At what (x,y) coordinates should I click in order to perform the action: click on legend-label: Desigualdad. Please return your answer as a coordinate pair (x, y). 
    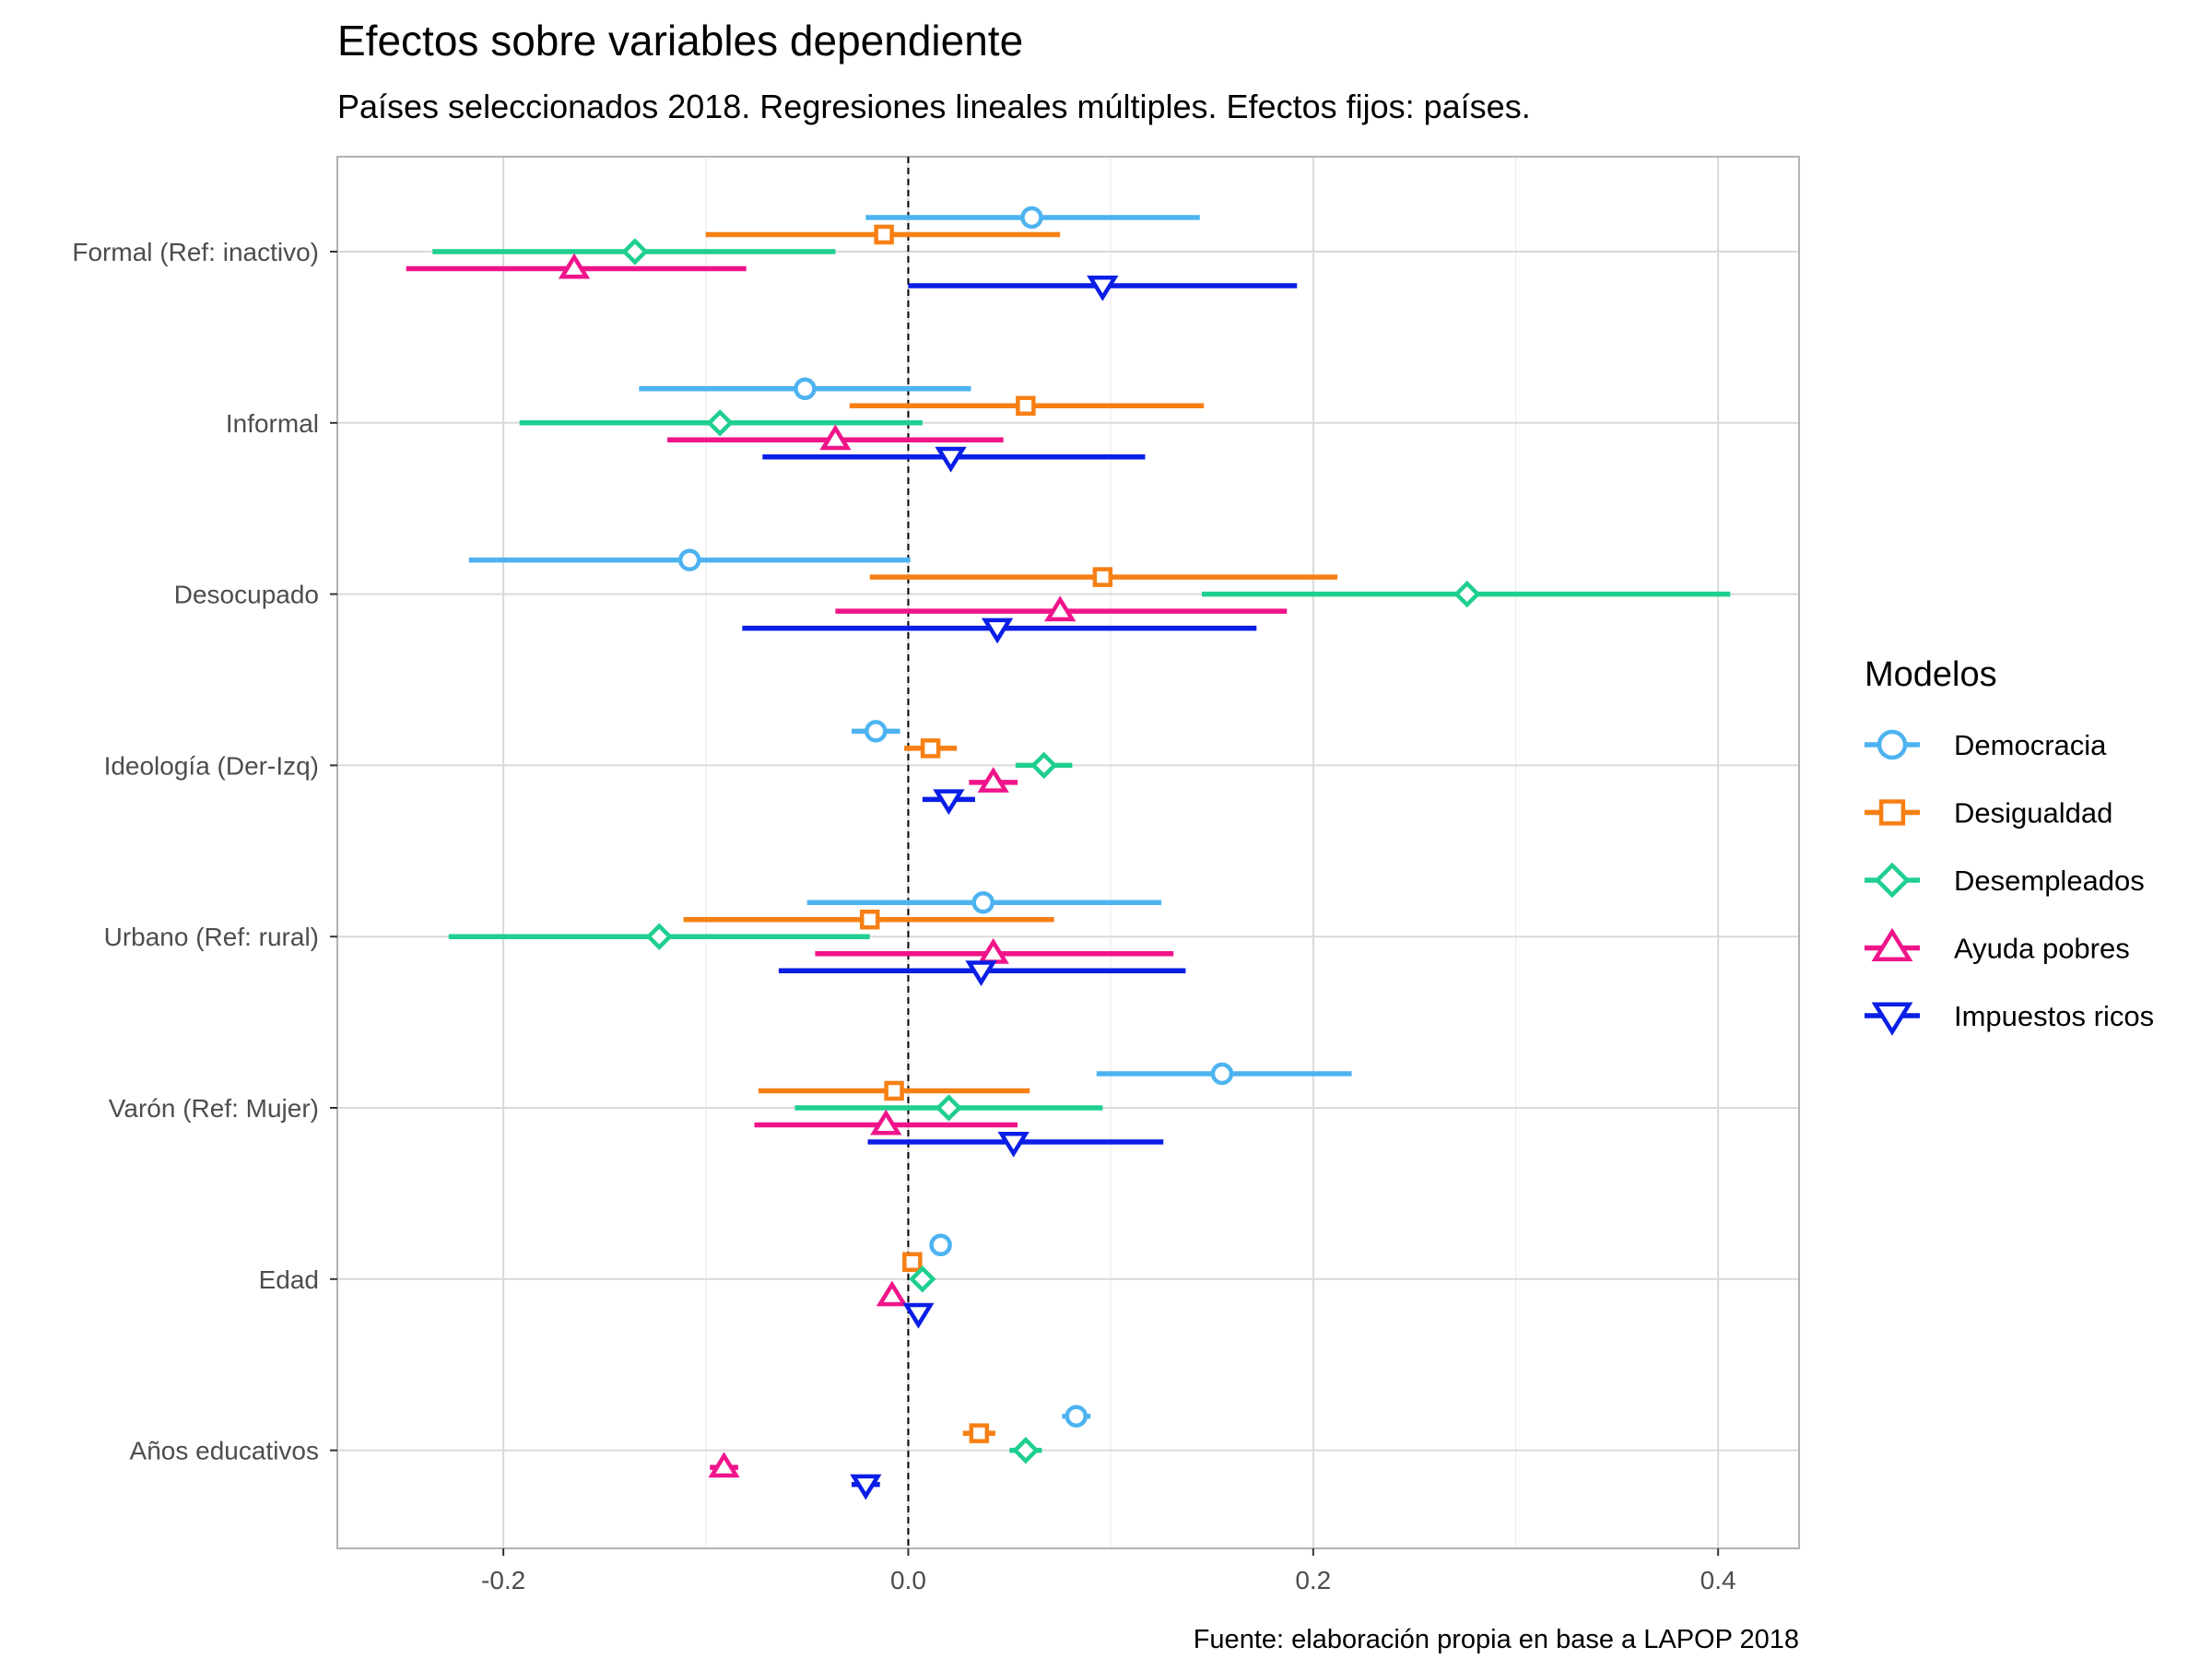
    Looking at the image, I should click on (2033, 813).